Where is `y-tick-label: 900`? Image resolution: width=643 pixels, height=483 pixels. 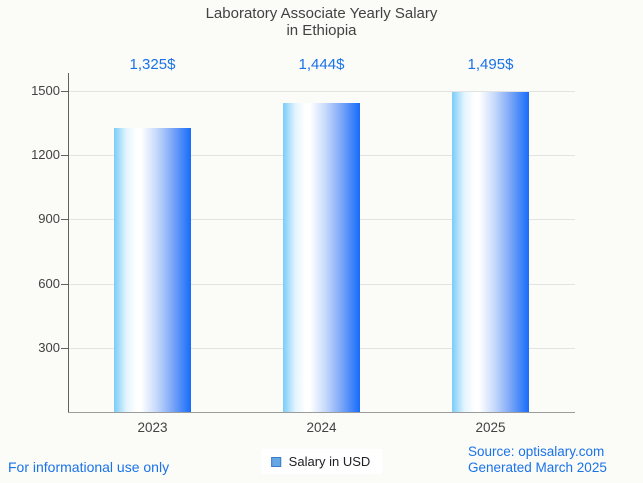
y-tick-label: 900 is located at coordinates (49, 219).